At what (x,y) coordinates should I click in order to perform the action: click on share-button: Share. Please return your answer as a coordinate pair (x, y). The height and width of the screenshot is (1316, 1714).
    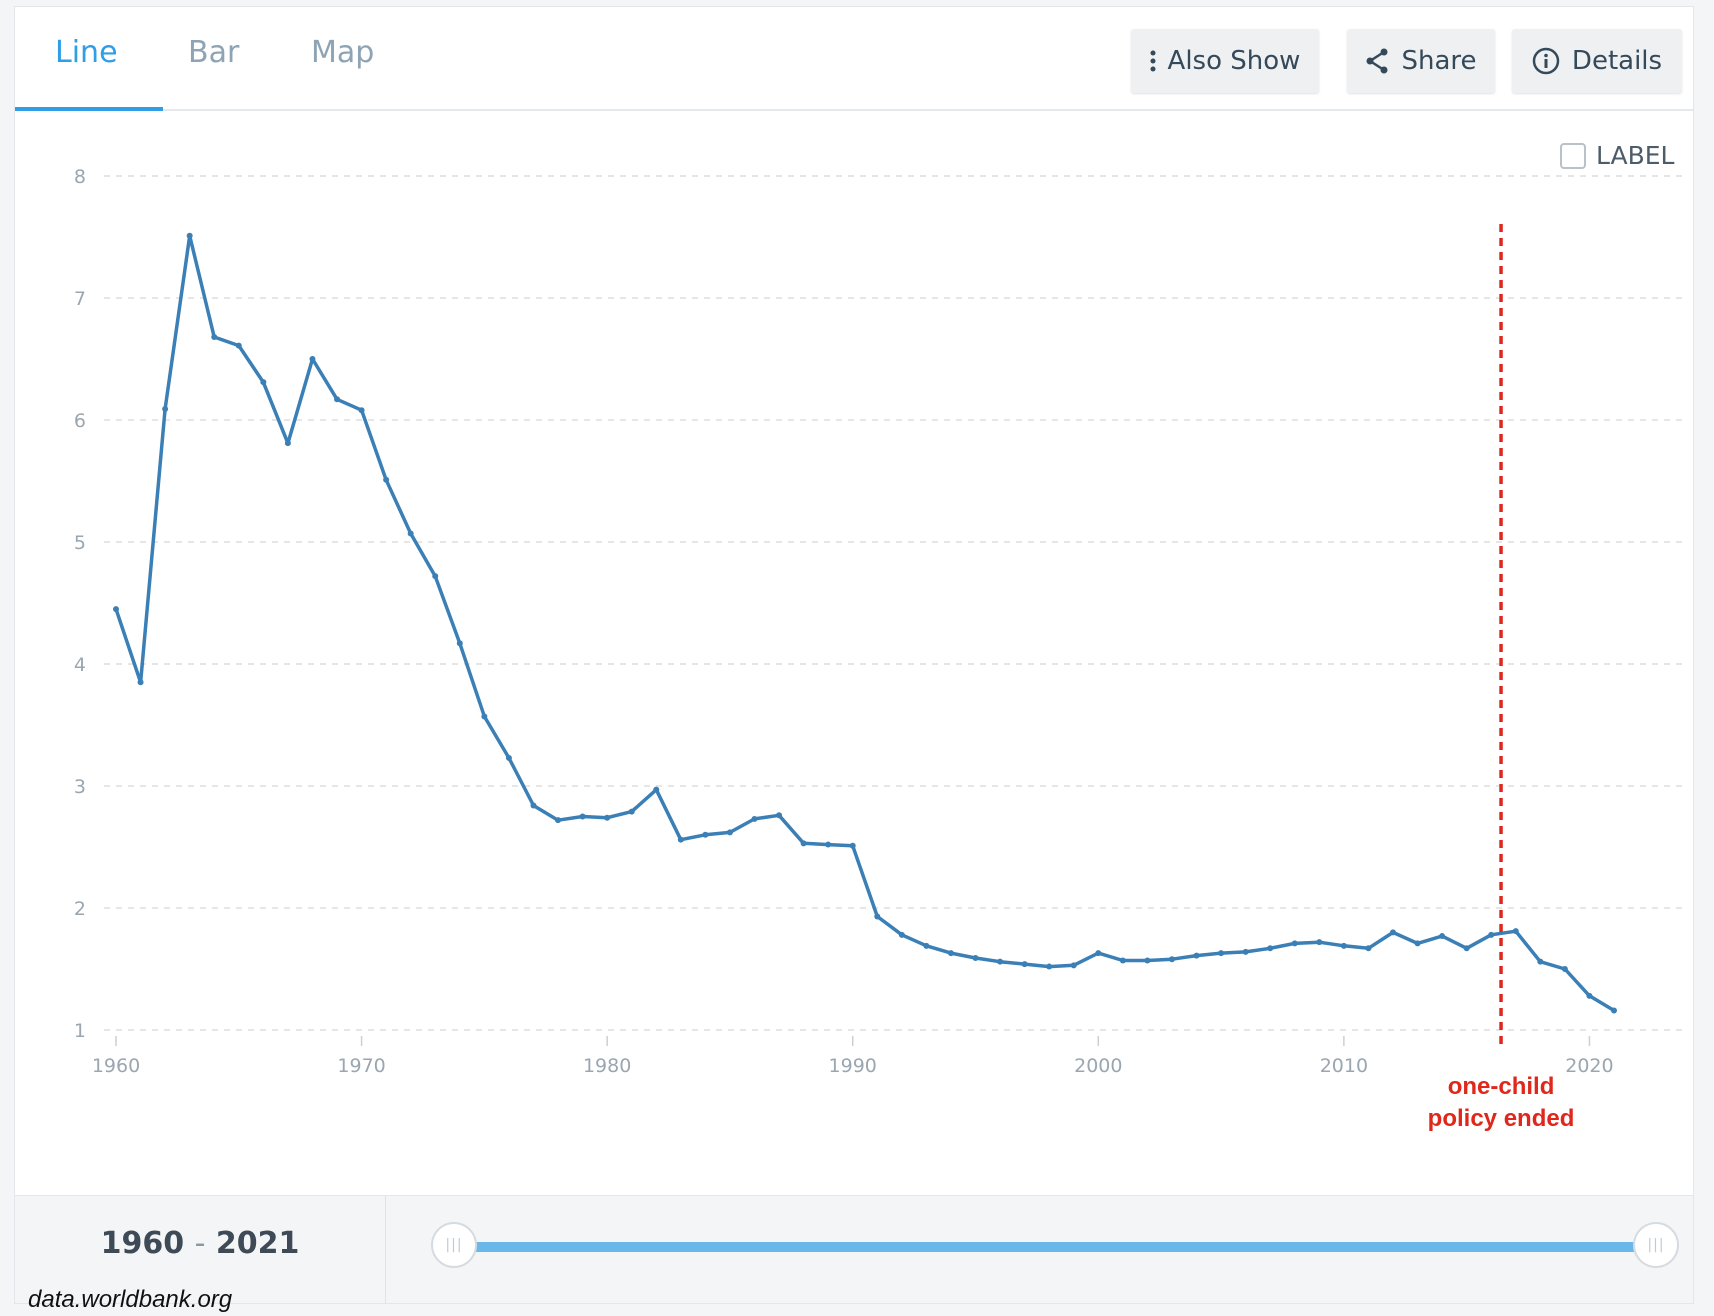
    Looking at the image, I should click on (1421, 61).